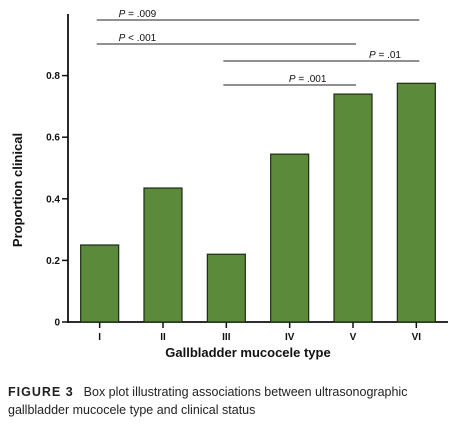 This screenshot has height=424, width=459. What do you see at coordinates (353, 208) in the screenshot?
I see `bar-V` at bounding box center [353, 208].